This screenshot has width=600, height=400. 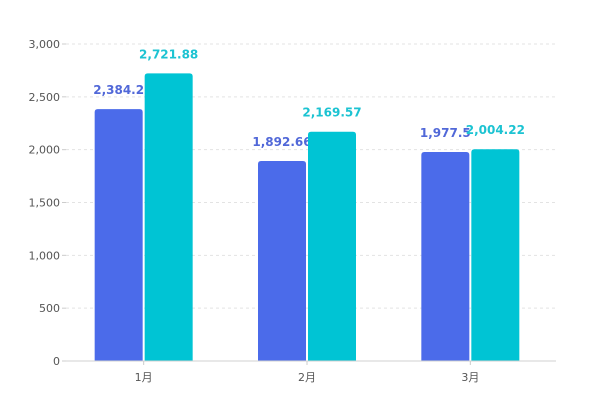 I want to click on y-tick-label: 1,000, so click(x=45, y=255).